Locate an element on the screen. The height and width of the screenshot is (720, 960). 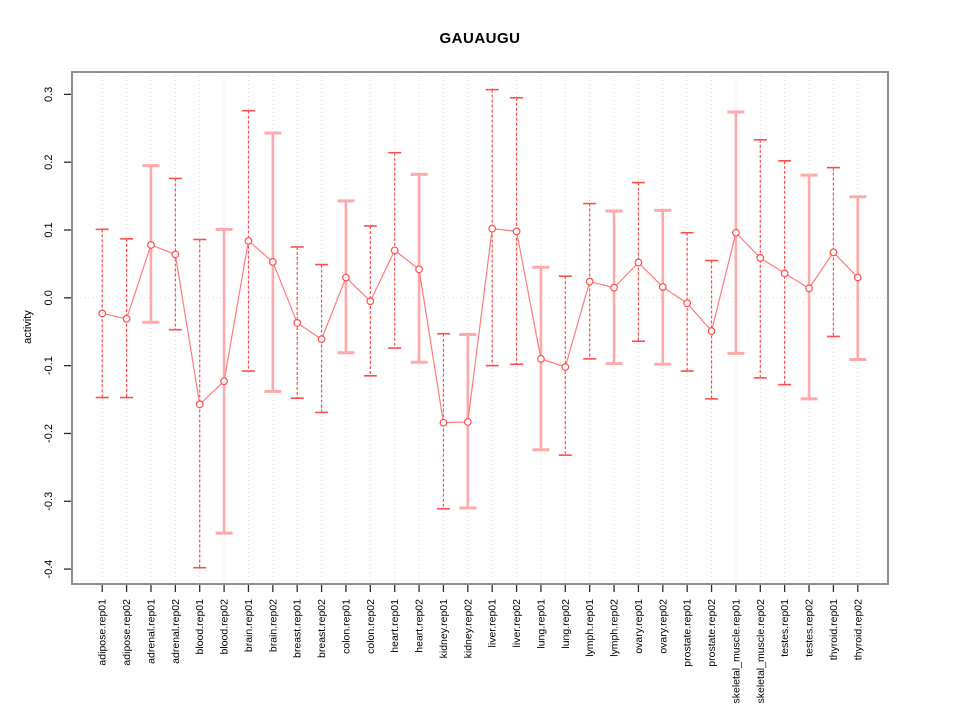
x-tick-label: prostate.rep01 is located at coordinates (688, 633).